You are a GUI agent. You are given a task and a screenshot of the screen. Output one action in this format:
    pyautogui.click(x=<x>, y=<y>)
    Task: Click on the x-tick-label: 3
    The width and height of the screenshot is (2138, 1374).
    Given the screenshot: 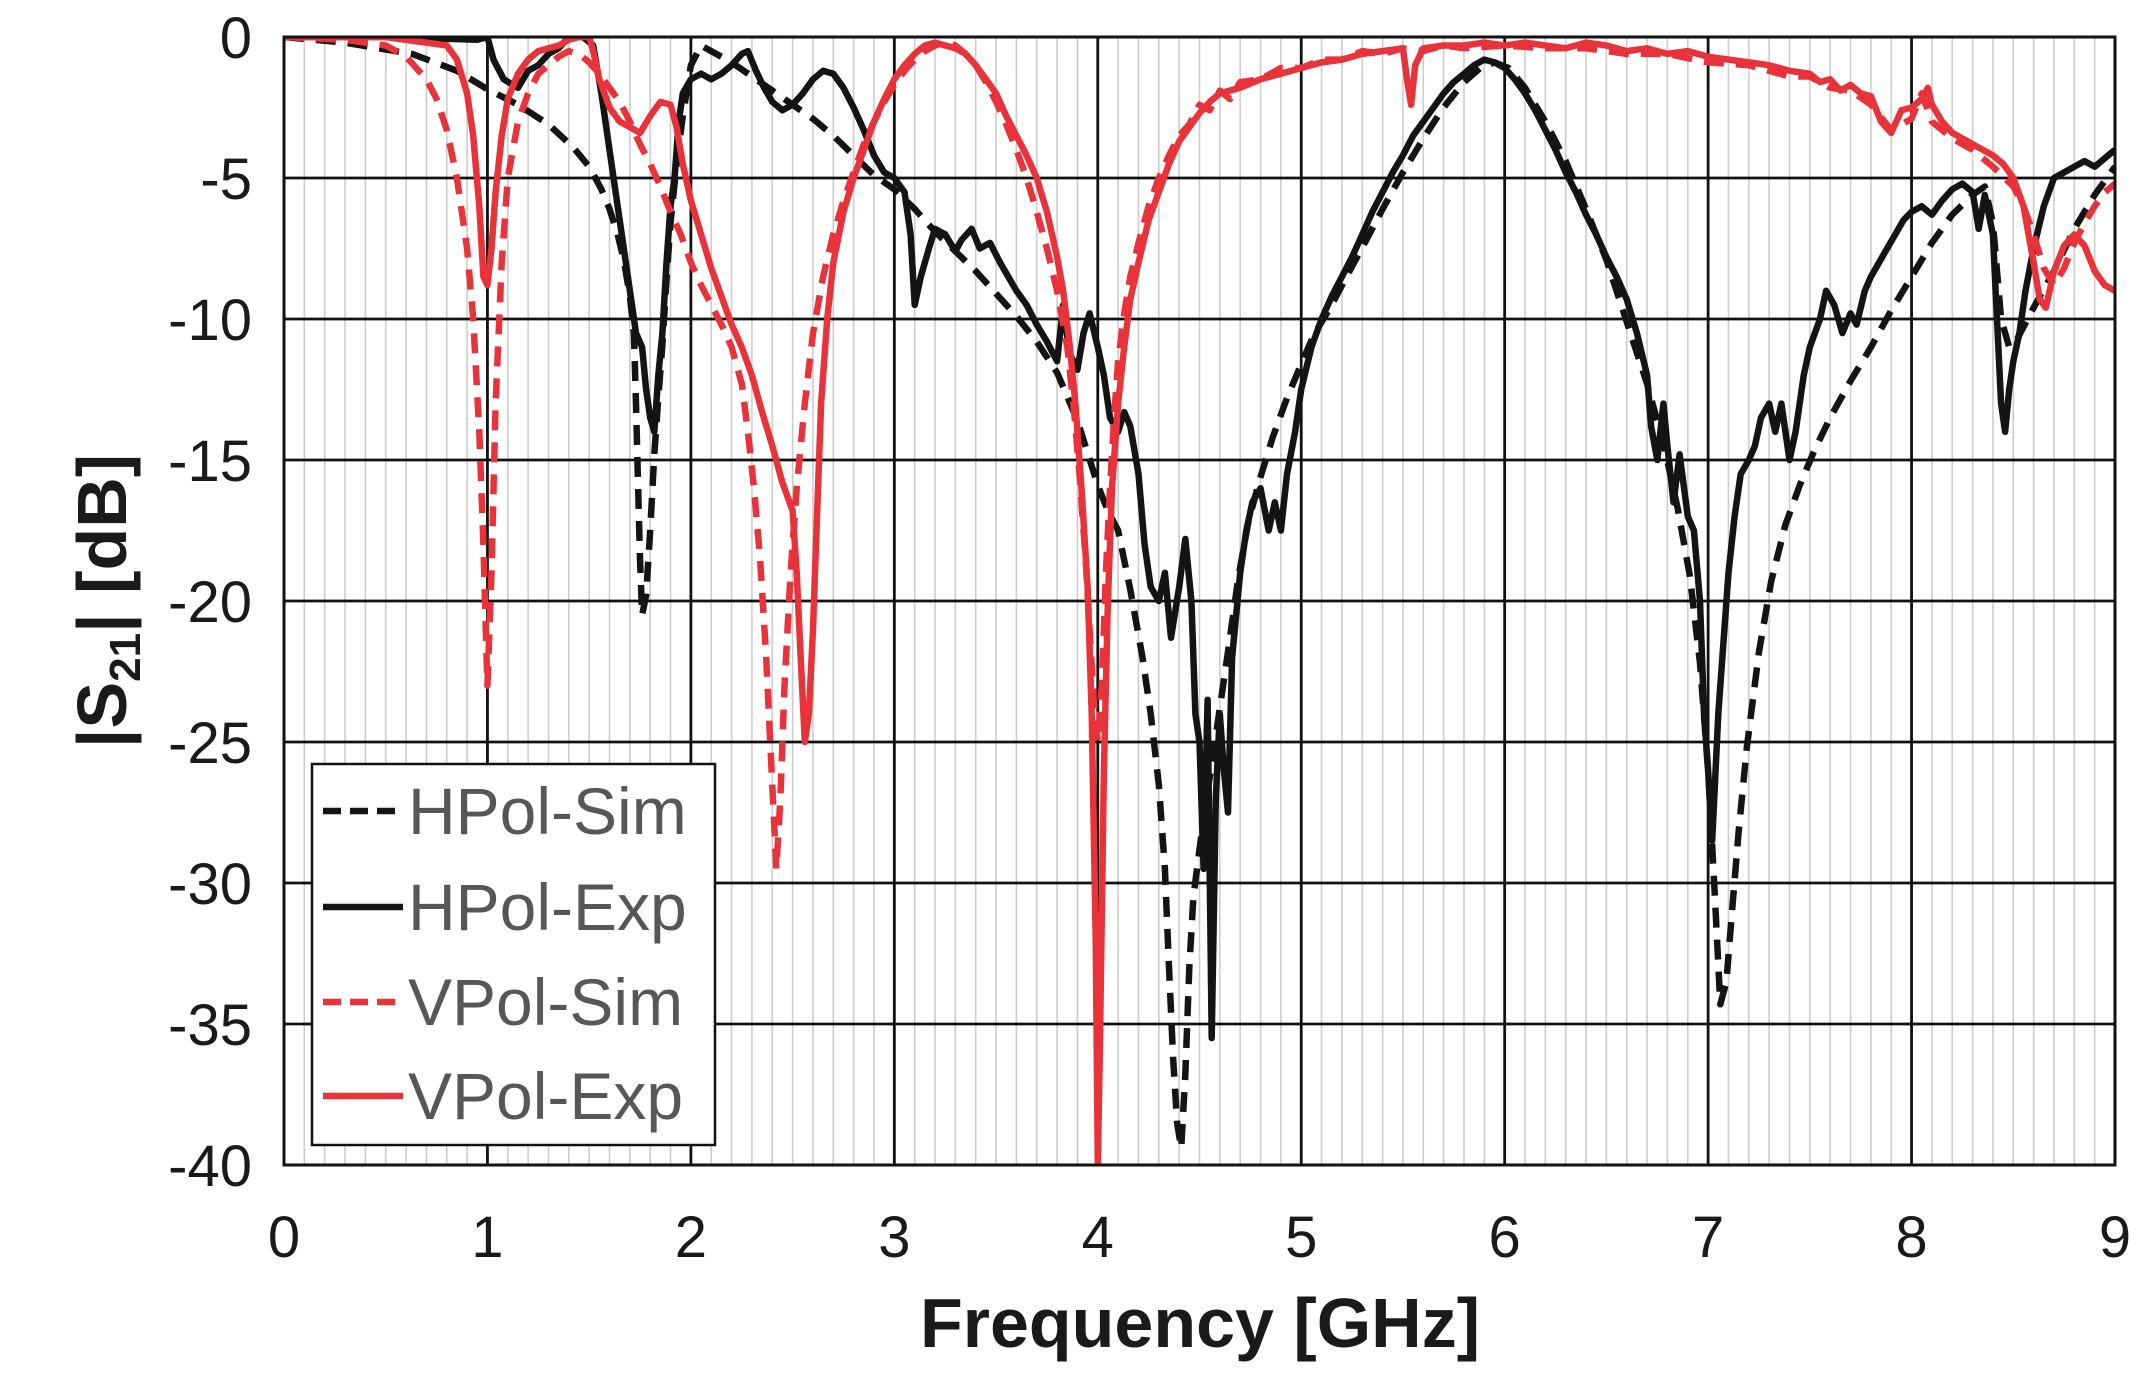 What is the action you would take?
    pyautogui.click(x=894, y=1237)
    